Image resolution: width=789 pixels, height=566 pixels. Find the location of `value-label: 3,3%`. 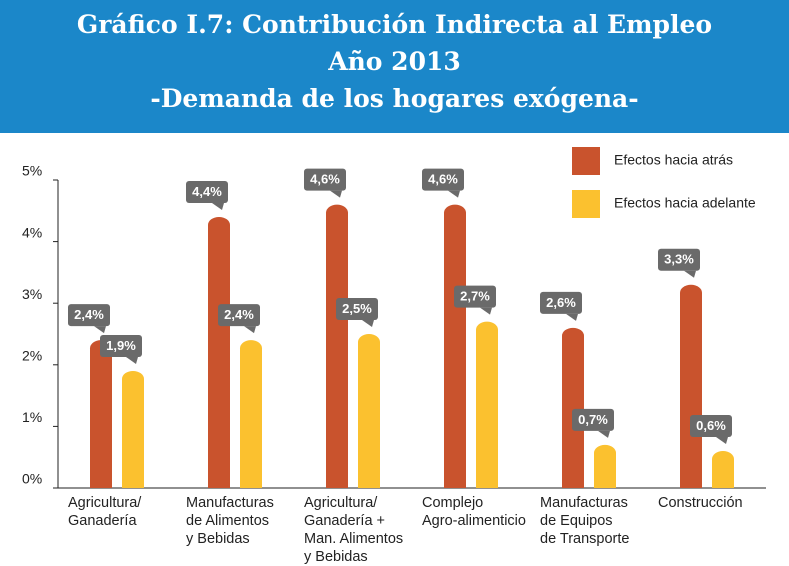

value-label: 3,3% is located at coordinates (679, 259).